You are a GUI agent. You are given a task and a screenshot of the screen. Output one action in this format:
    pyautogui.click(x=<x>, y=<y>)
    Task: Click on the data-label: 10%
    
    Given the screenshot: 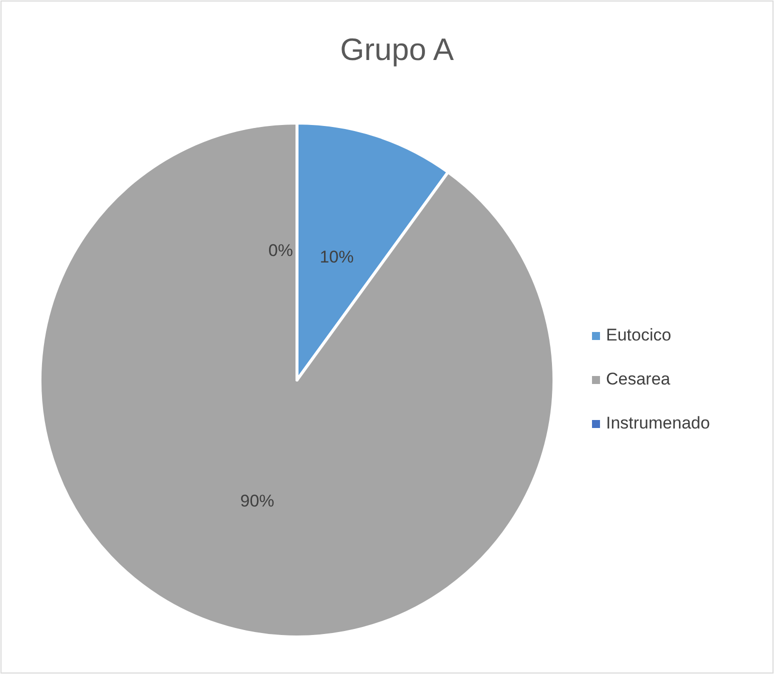 What is the action you would take?
    pyautogui.click(x=337, y=256)
    